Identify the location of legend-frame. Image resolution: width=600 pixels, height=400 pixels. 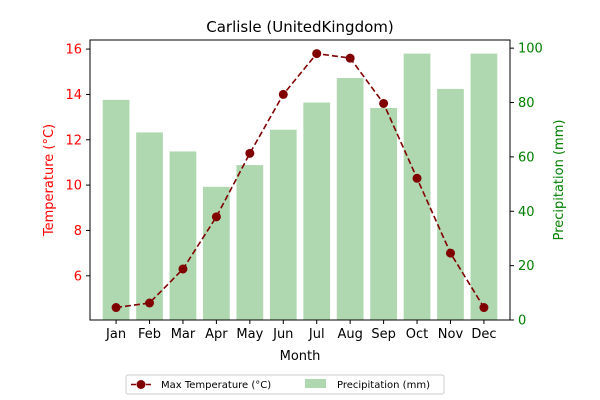
(285, 384).